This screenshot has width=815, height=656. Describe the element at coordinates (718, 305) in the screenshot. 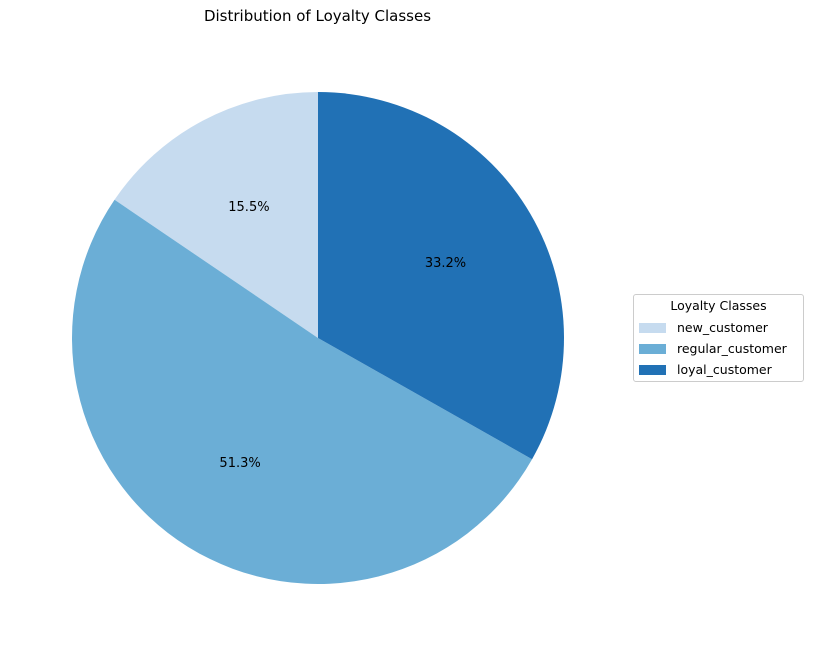

I see `legend-title: Loyalty Classes` at that location.